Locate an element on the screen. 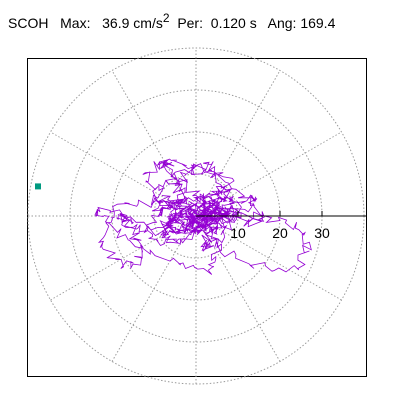  radial-tick-label: 30 is located at coordinates (322, 233).